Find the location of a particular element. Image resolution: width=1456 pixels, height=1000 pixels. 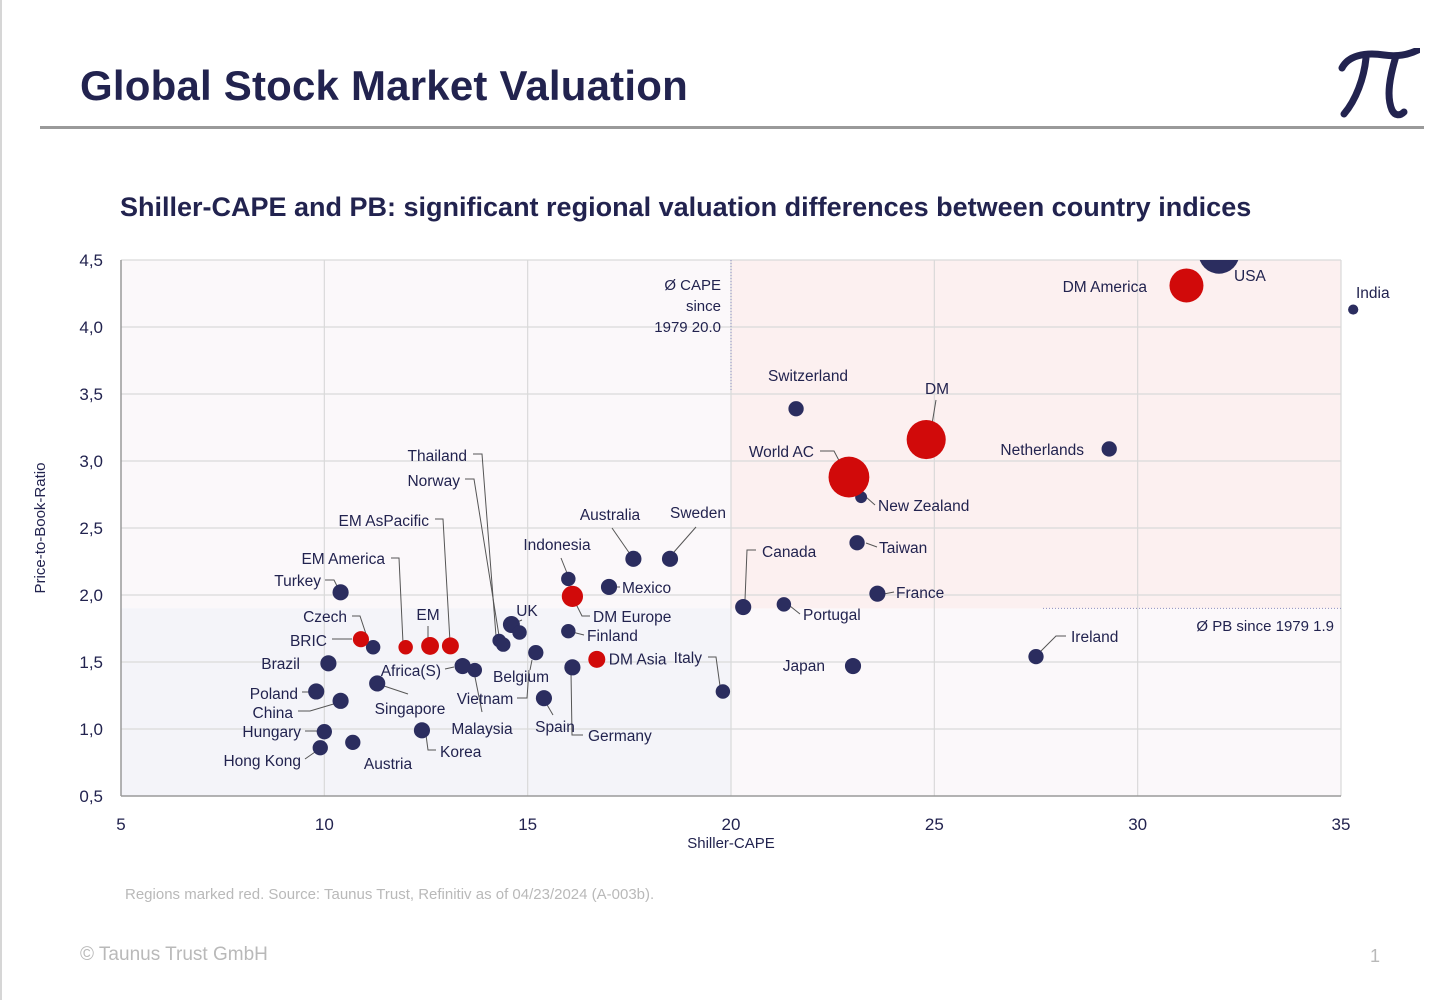

point-label-thailand: Thailand is located at coordinates (437, 456).